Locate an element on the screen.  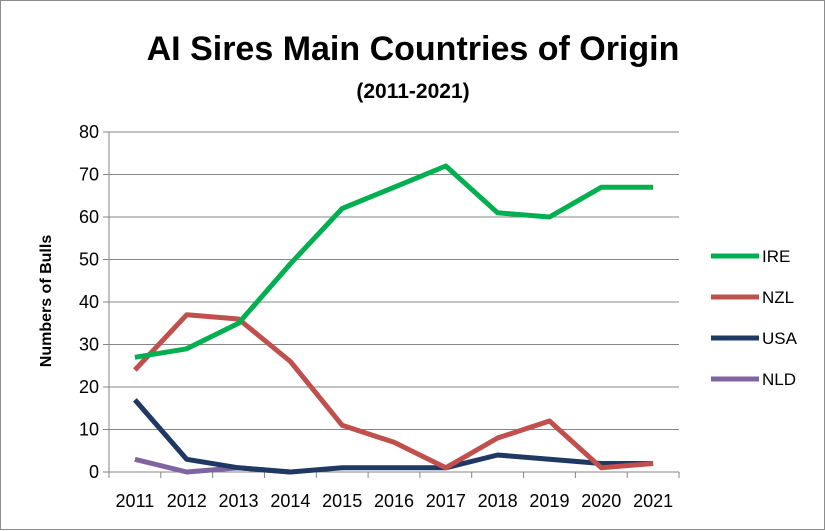
chart-subtitle: (2011-2021) is located at coordinates (412, 91).